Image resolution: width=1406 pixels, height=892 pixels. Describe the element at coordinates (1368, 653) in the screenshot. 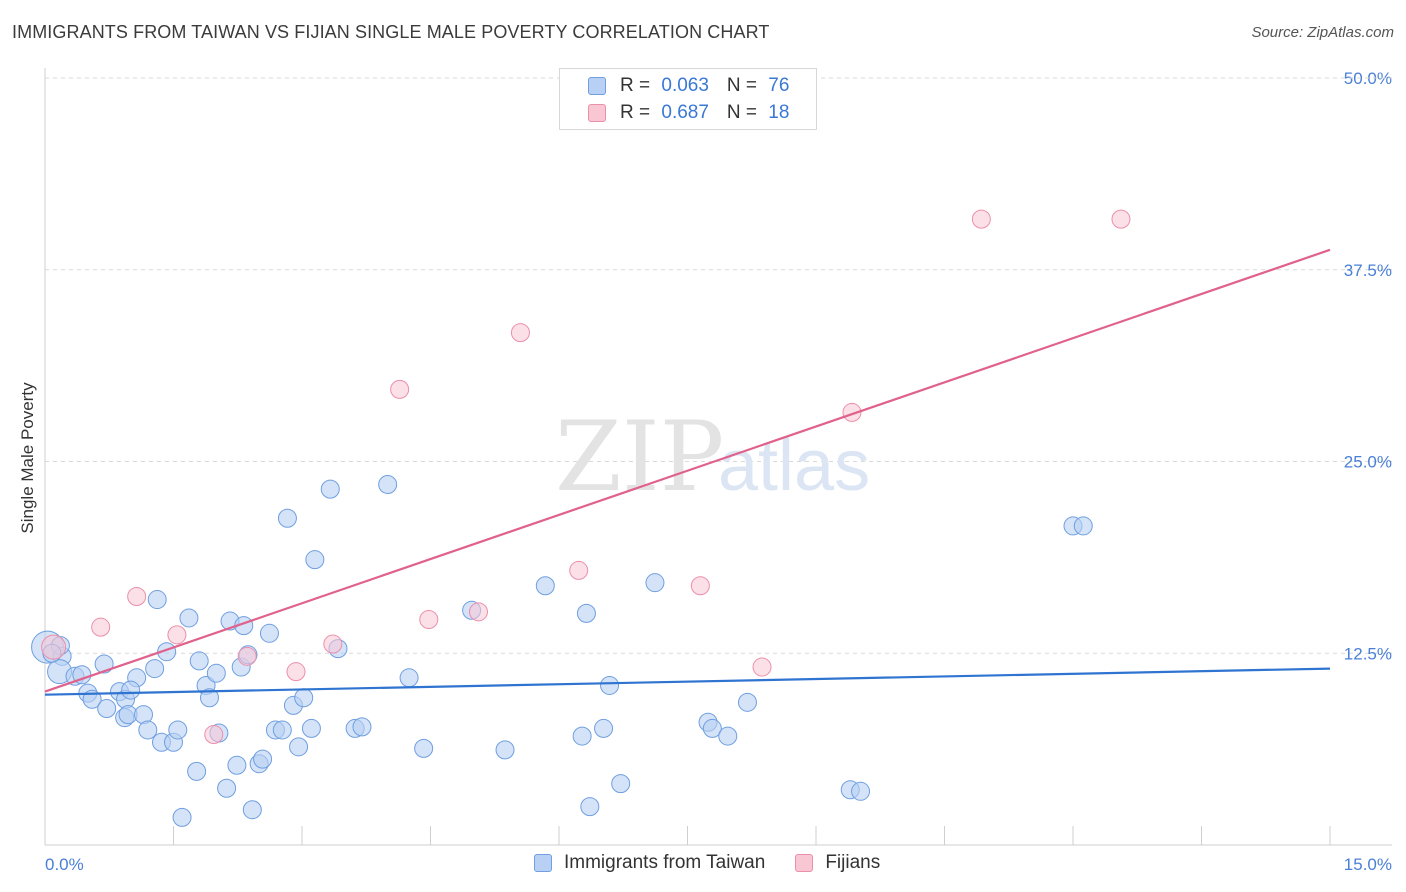

I see `y-tick-label: 12.5%` at that location.